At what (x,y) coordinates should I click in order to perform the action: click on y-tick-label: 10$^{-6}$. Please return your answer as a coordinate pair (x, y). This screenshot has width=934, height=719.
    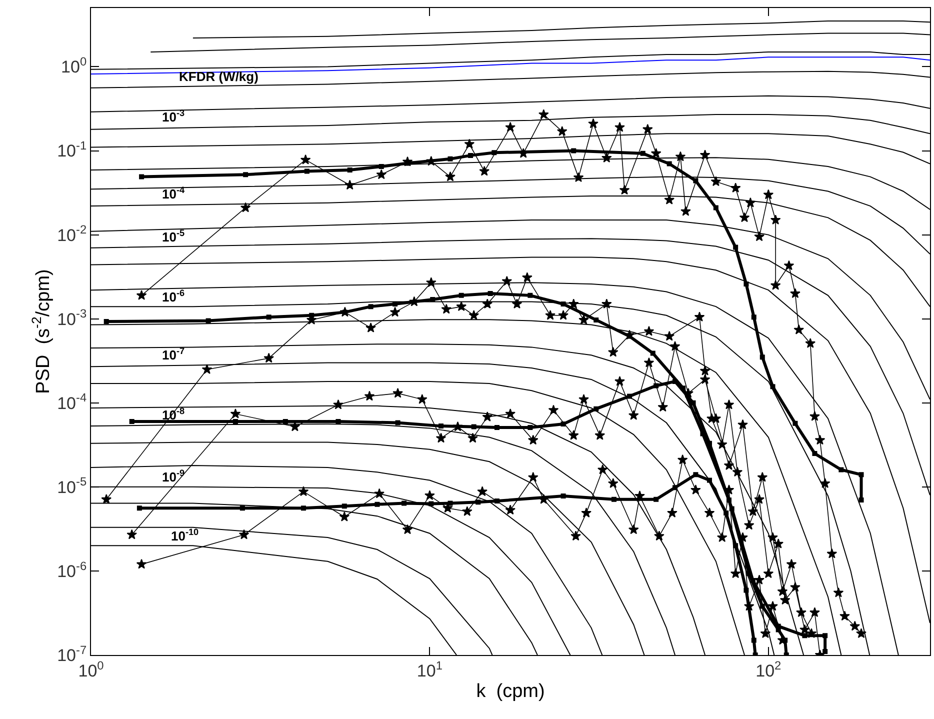
    Looking at the image, I should click on (72, 569).